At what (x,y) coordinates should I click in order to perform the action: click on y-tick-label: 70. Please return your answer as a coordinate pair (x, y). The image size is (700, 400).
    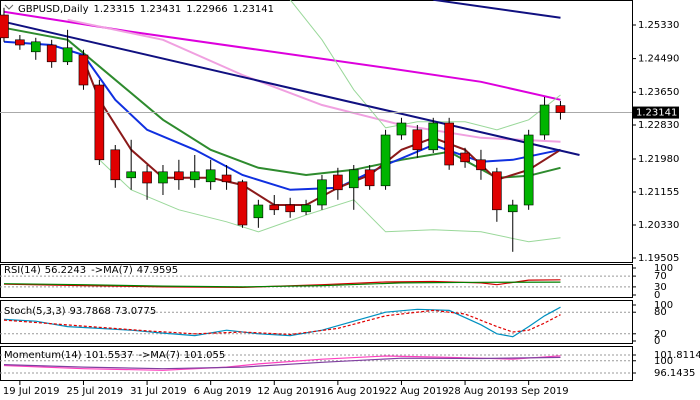
    Looking at the image, I should click on (660, 276).